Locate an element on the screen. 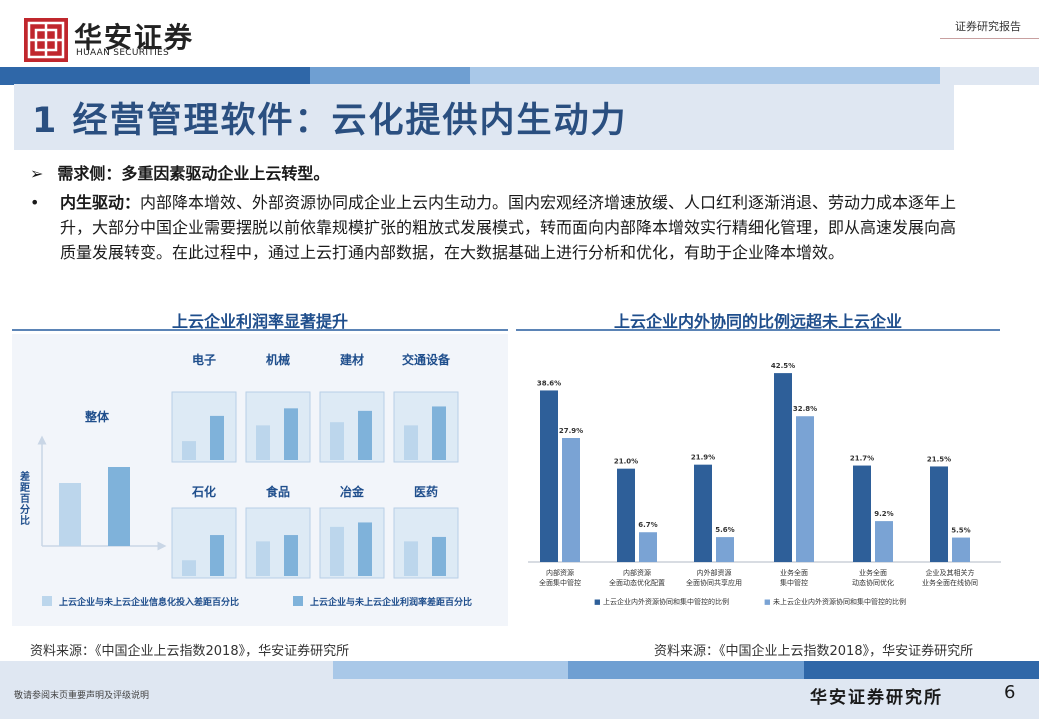  bar-value-label: 5.6% is located at coordinates (724, 530).